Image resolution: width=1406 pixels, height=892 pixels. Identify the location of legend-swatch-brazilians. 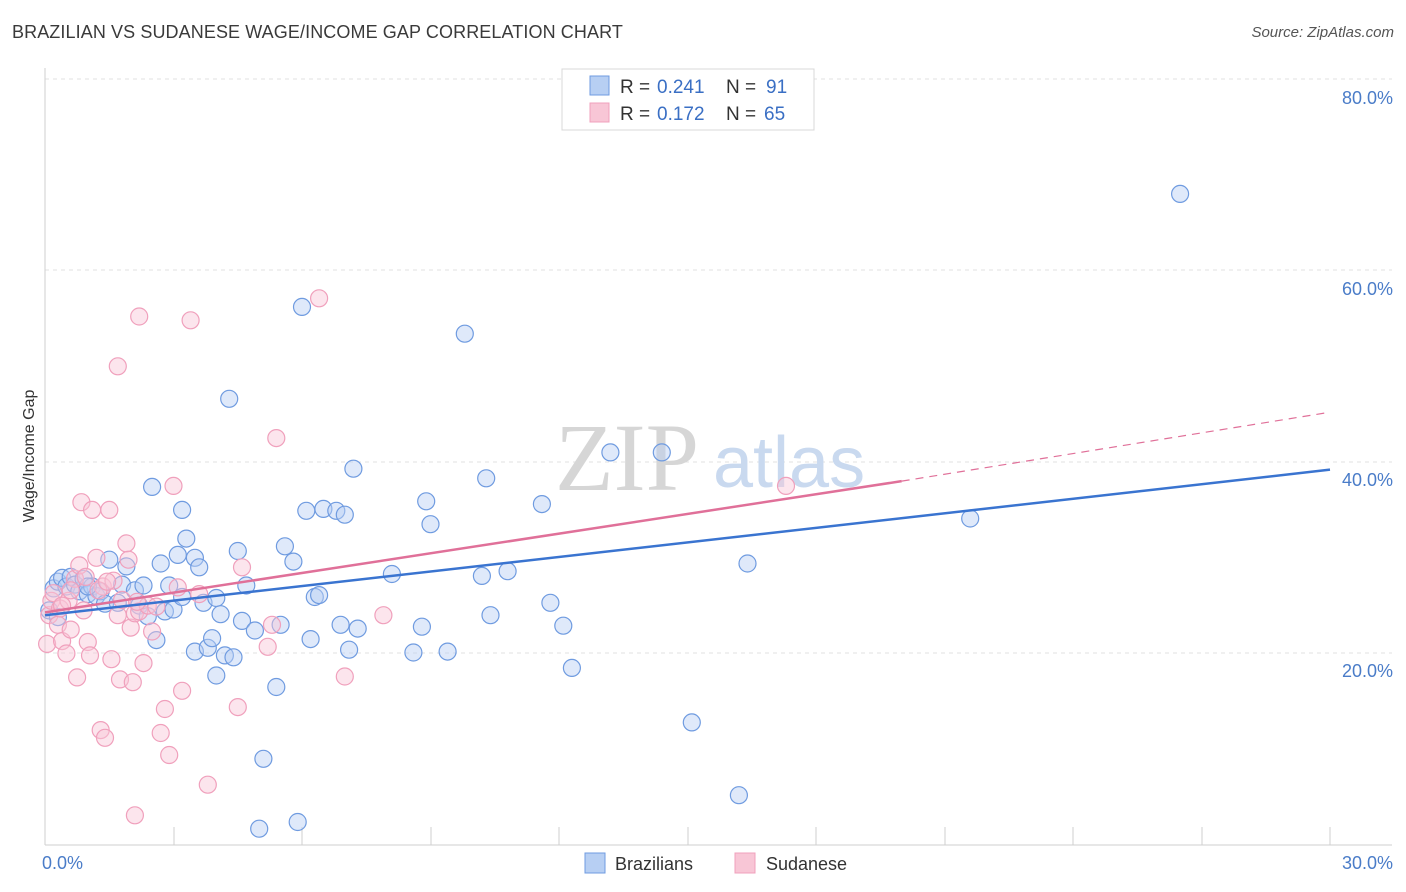
(599, 85).